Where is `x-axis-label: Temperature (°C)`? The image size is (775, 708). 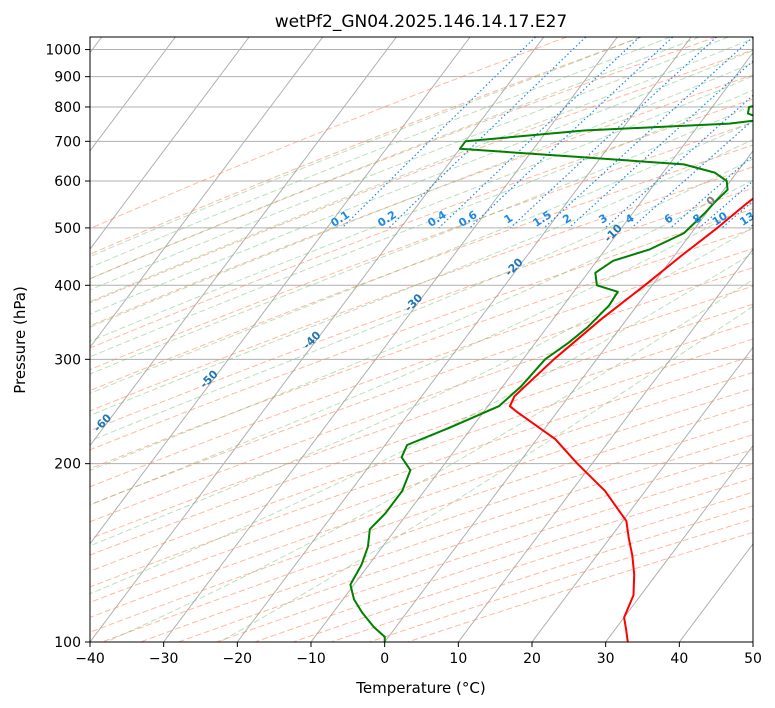 x-axis-label: Temperature (°C) is located at coordinates (420, 688).